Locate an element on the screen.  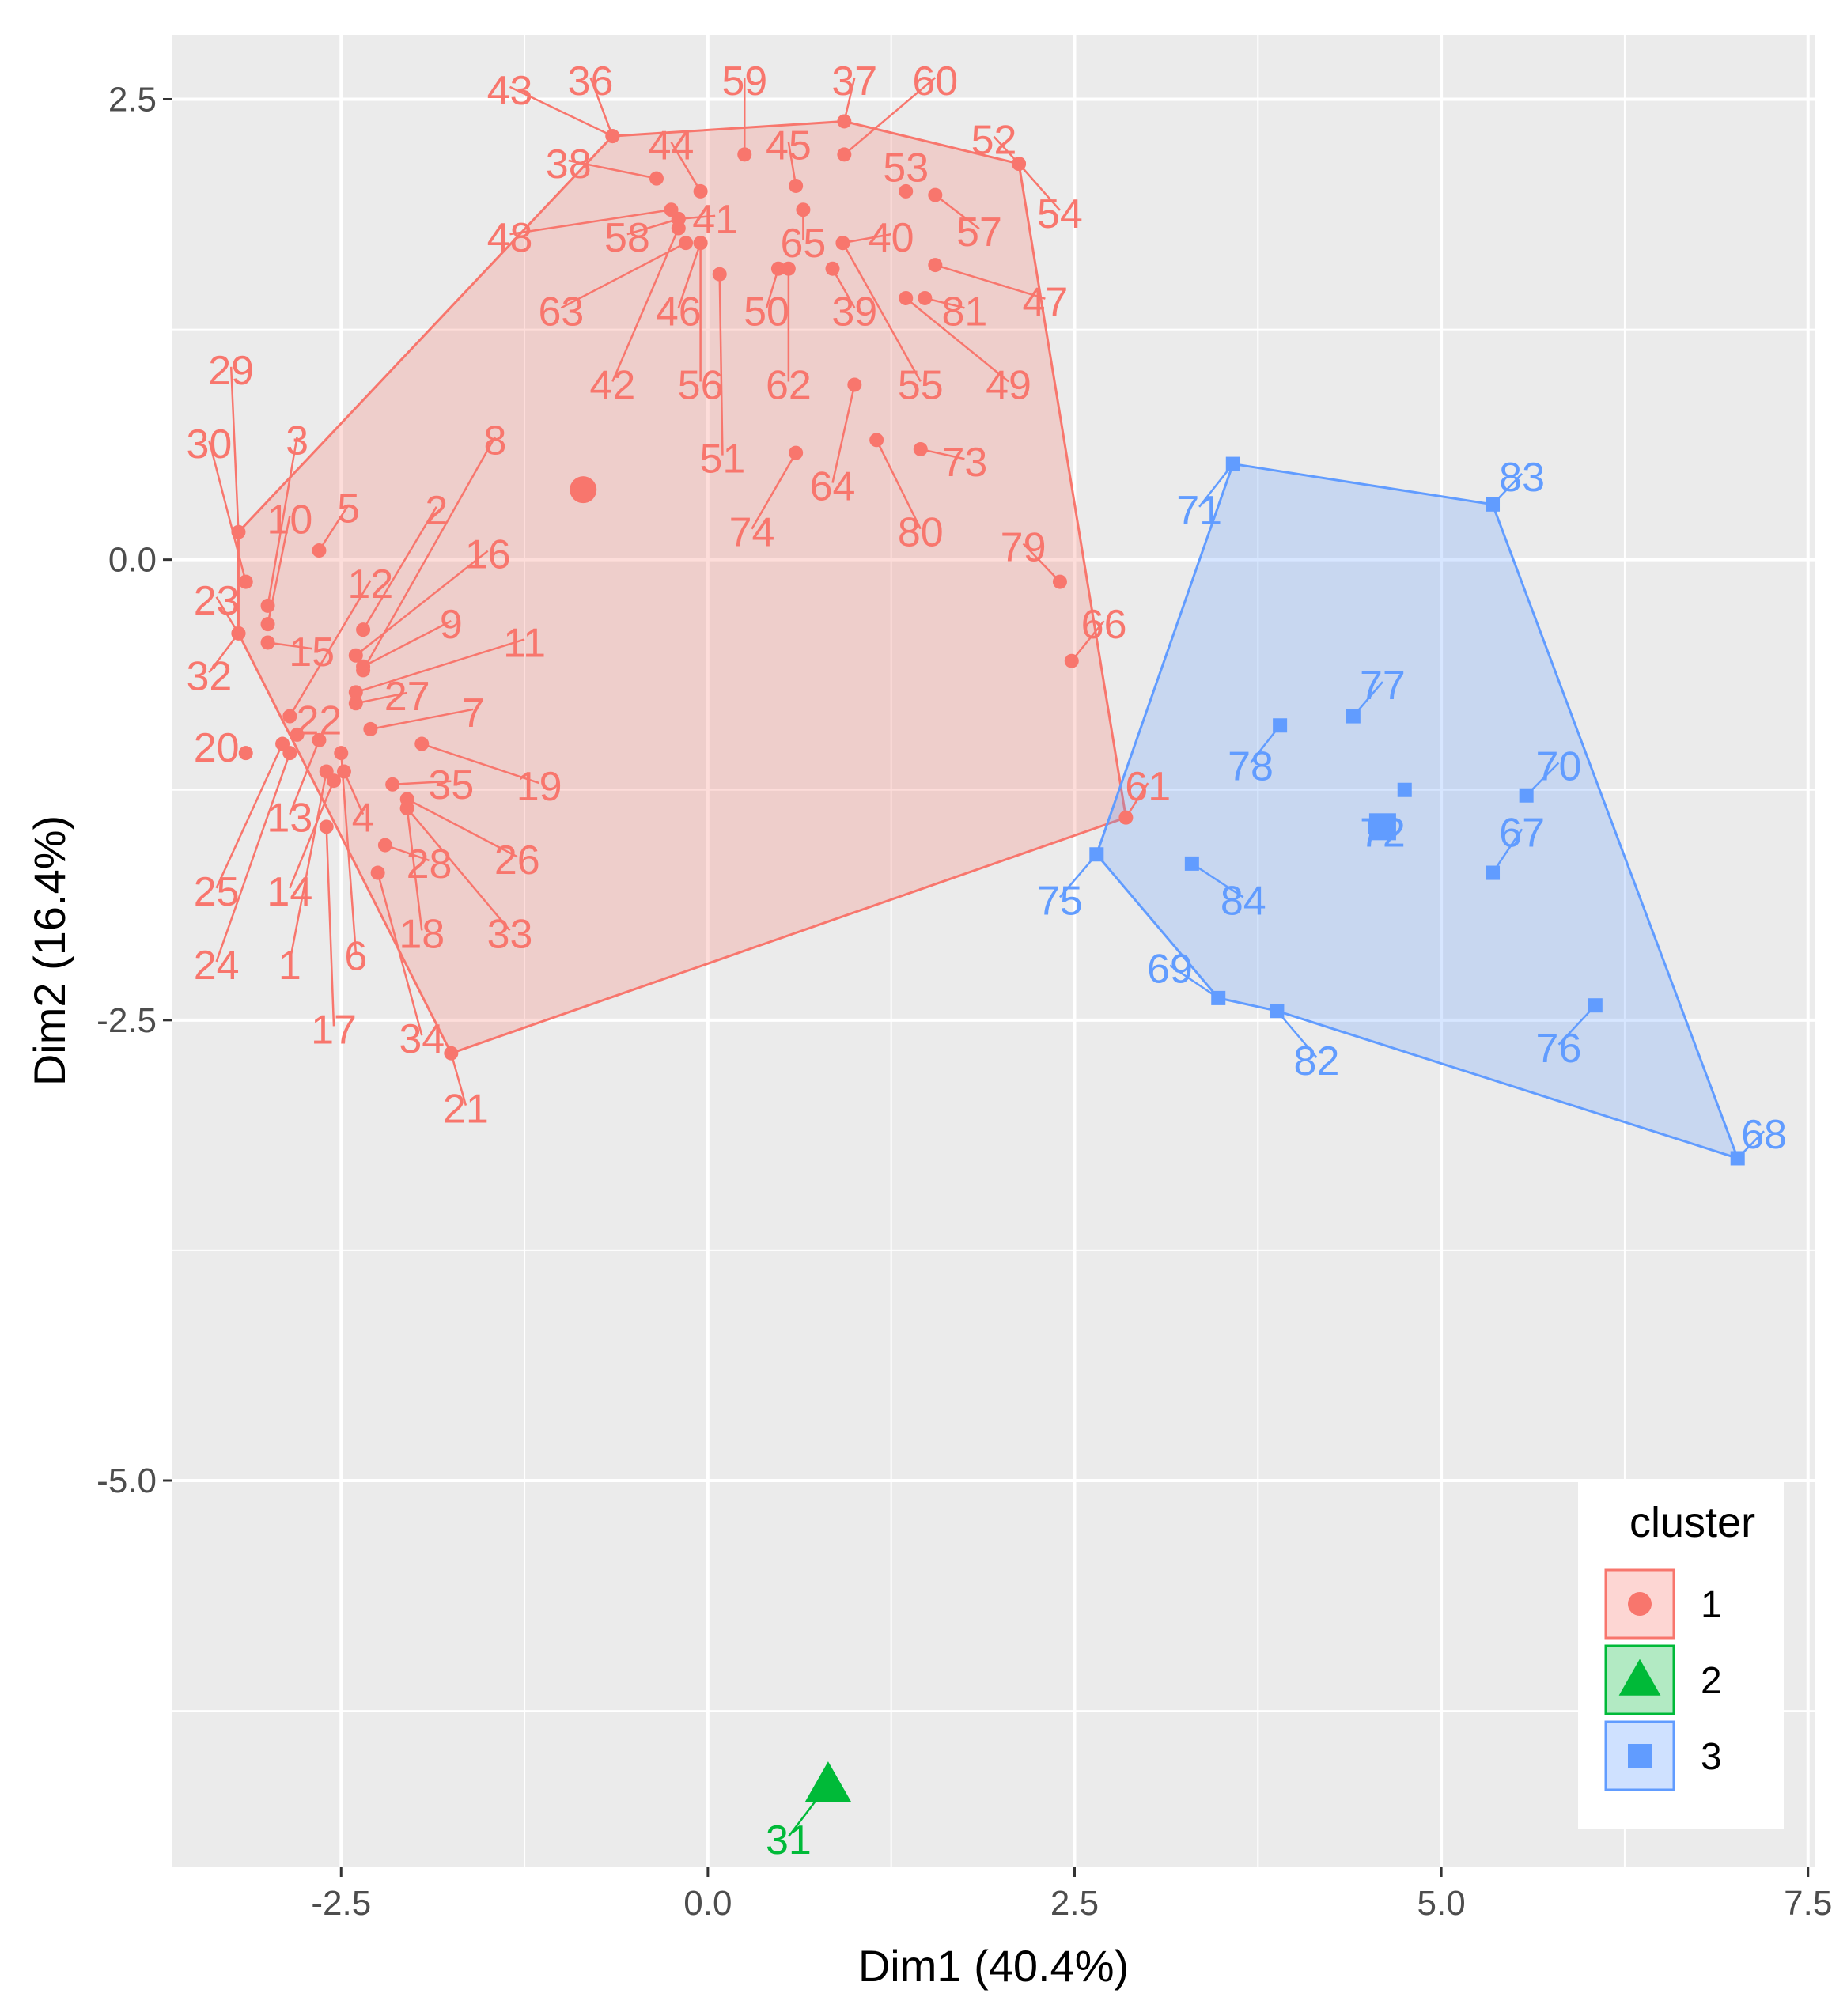
cluster-1-centroid is located at coordinates (583, 490).